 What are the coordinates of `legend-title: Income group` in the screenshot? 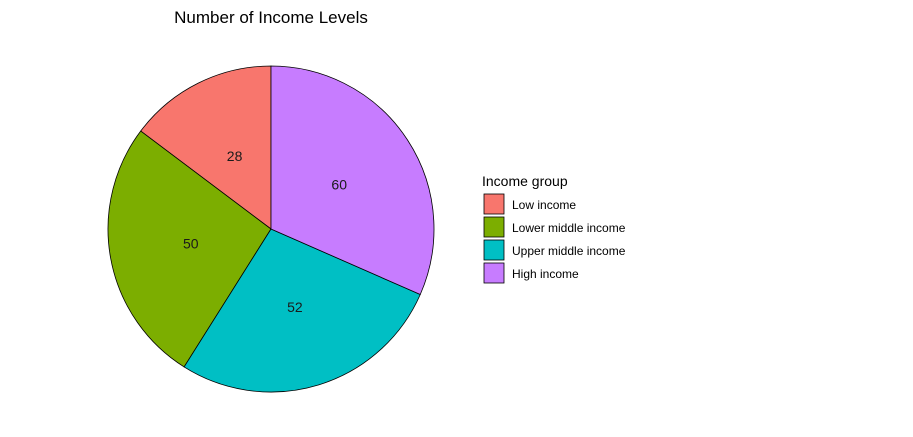 It's located at (525, 181).